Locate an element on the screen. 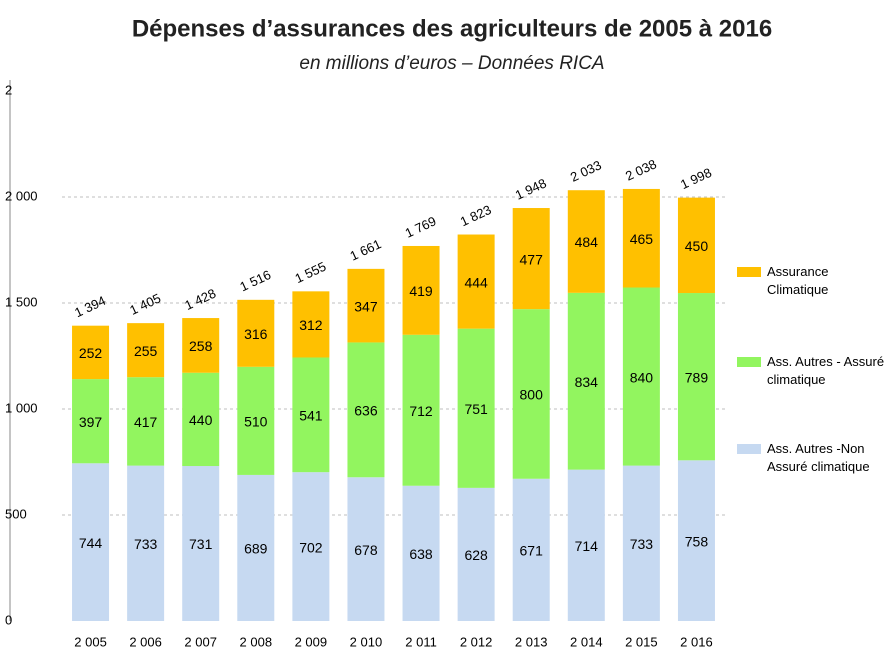  x-tick-label: 2 007 is located at coordinates (200, 641).